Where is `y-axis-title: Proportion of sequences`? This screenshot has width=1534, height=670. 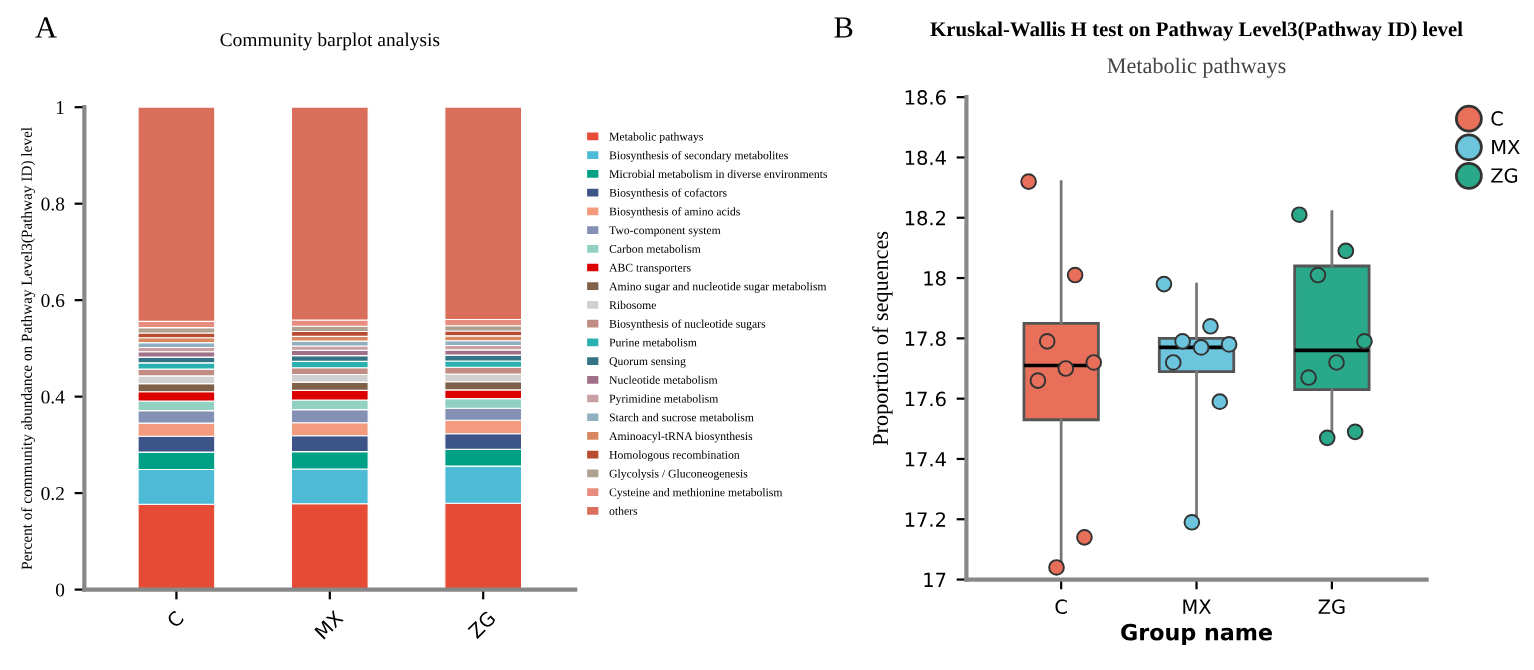
y-axis-title: Proportion of sequences is located at coordinates (882, 338).